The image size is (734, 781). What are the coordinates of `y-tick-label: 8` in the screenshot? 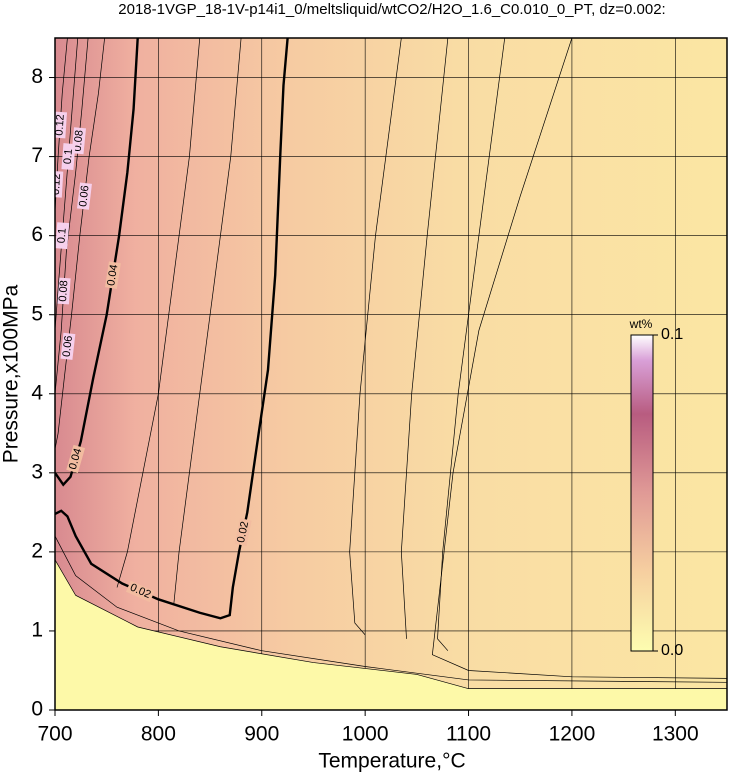 It's located at (37, 76).